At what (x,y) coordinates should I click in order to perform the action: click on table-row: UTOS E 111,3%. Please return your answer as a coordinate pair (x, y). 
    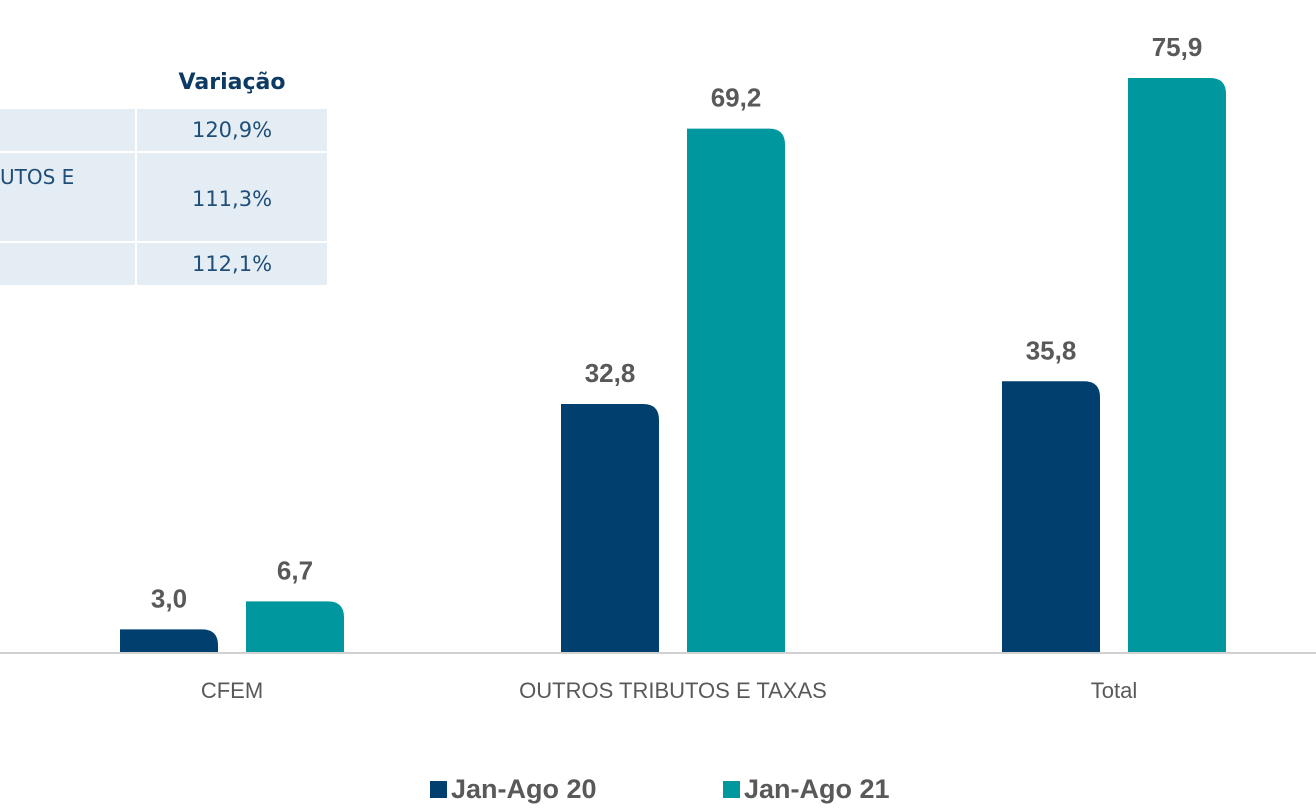
    Looking at the image, I should click on (163, 196).